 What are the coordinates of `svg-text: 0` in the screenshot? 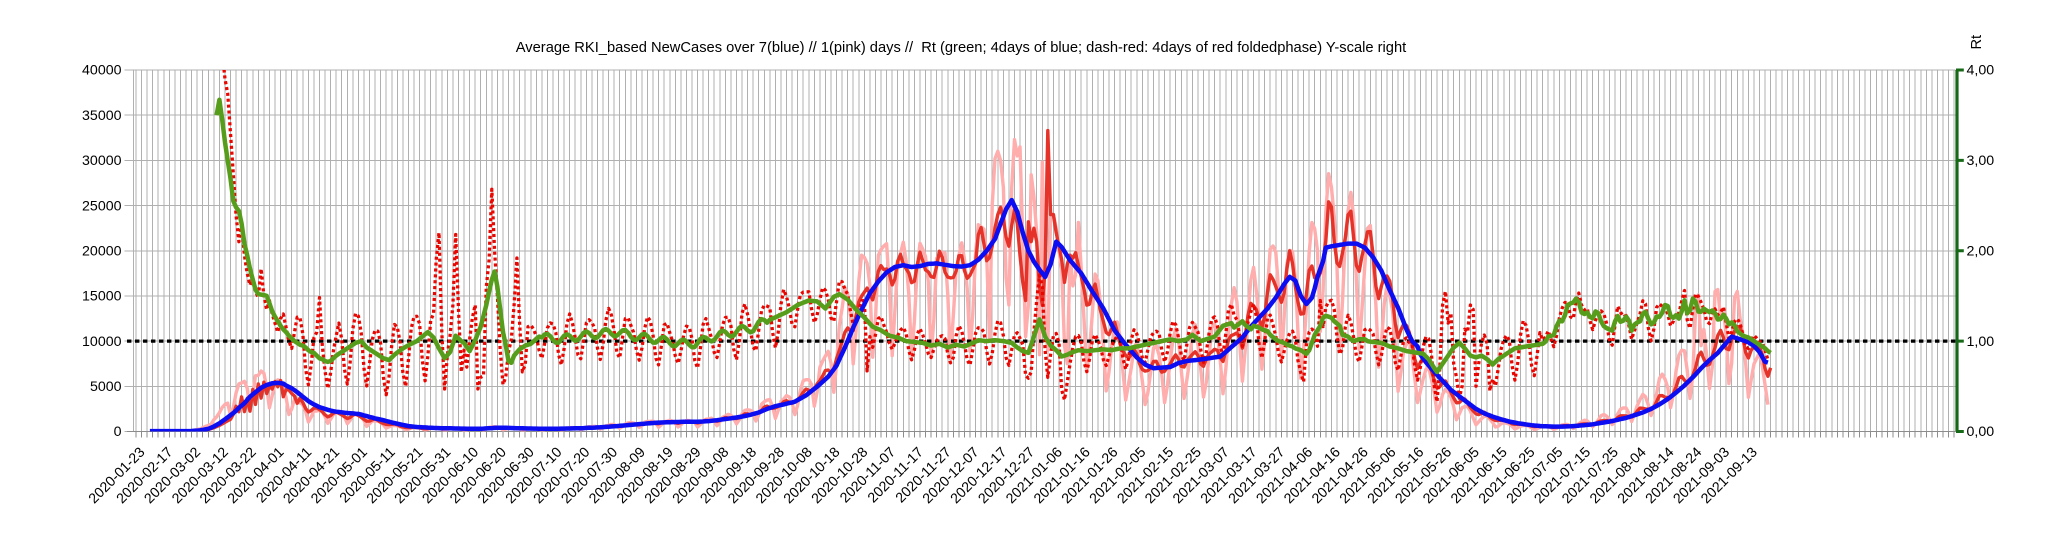 It's located at (118, 432).